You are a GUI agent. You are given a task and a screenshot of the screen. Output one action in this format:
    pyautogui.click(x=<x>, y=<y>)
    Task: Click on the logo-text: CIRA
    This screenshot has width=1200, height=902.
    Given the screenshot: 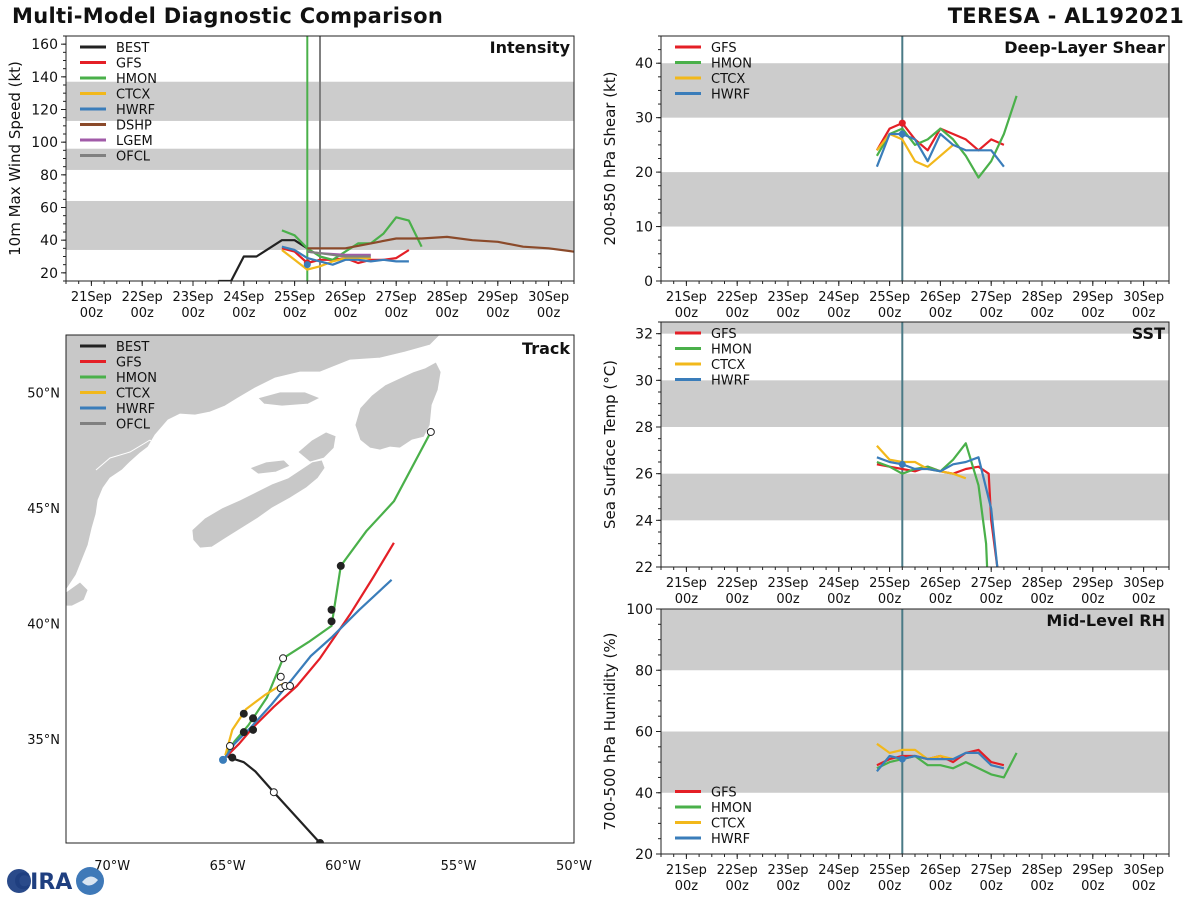 What is the action you would take?
    pyautogui.click(x=43, y=882)
    